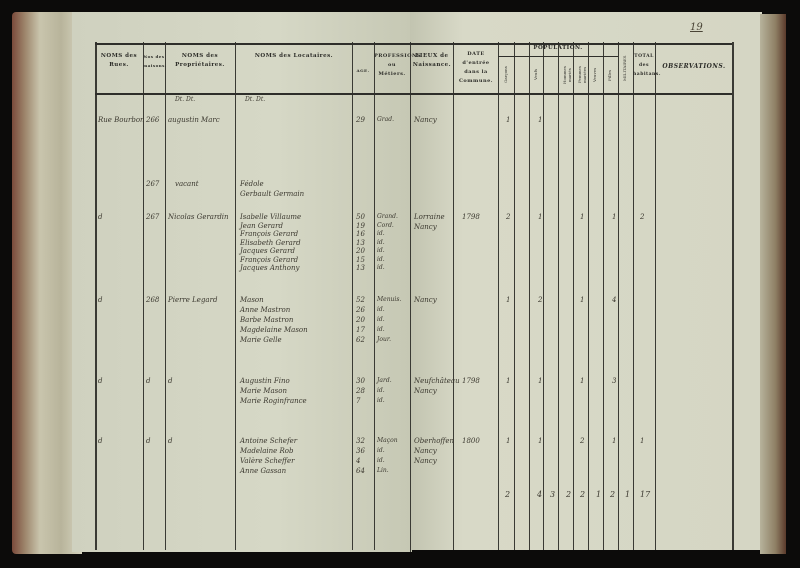  What do you see at coordinates (294, 56) in the screenshot?
I see `header-locataires: NOMS des Locataires.` at bounding box center [294, 56].